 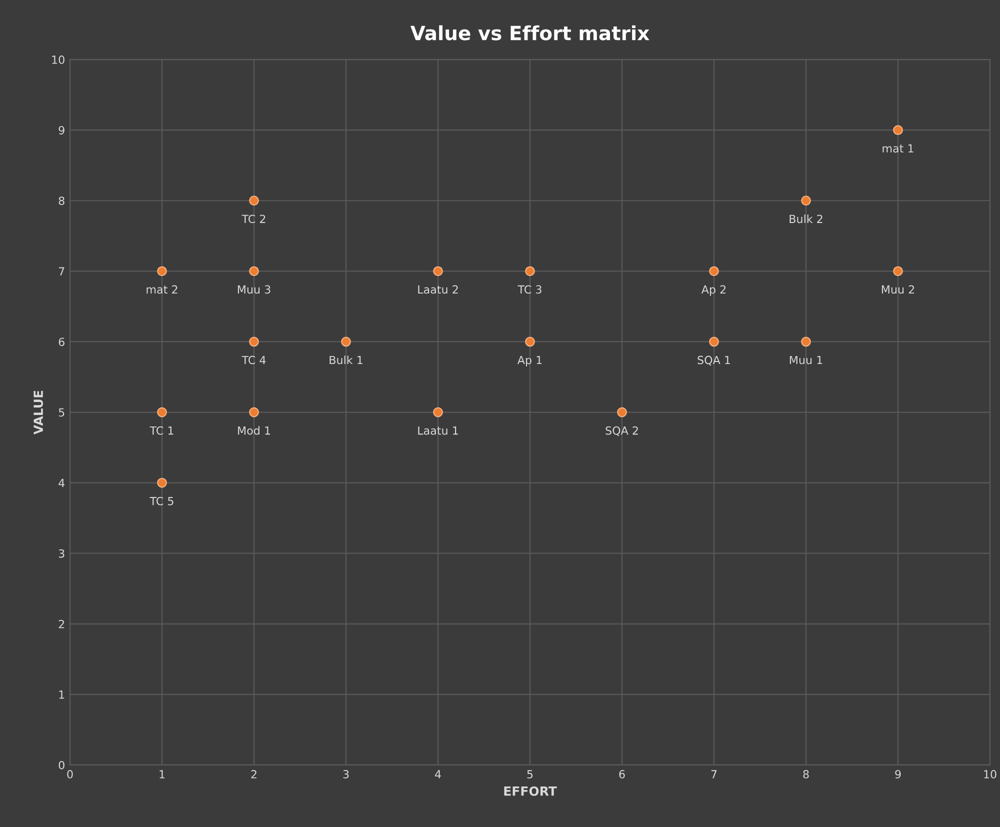 I want to click on x-tick-label: 6, so click(x=622, y=774).